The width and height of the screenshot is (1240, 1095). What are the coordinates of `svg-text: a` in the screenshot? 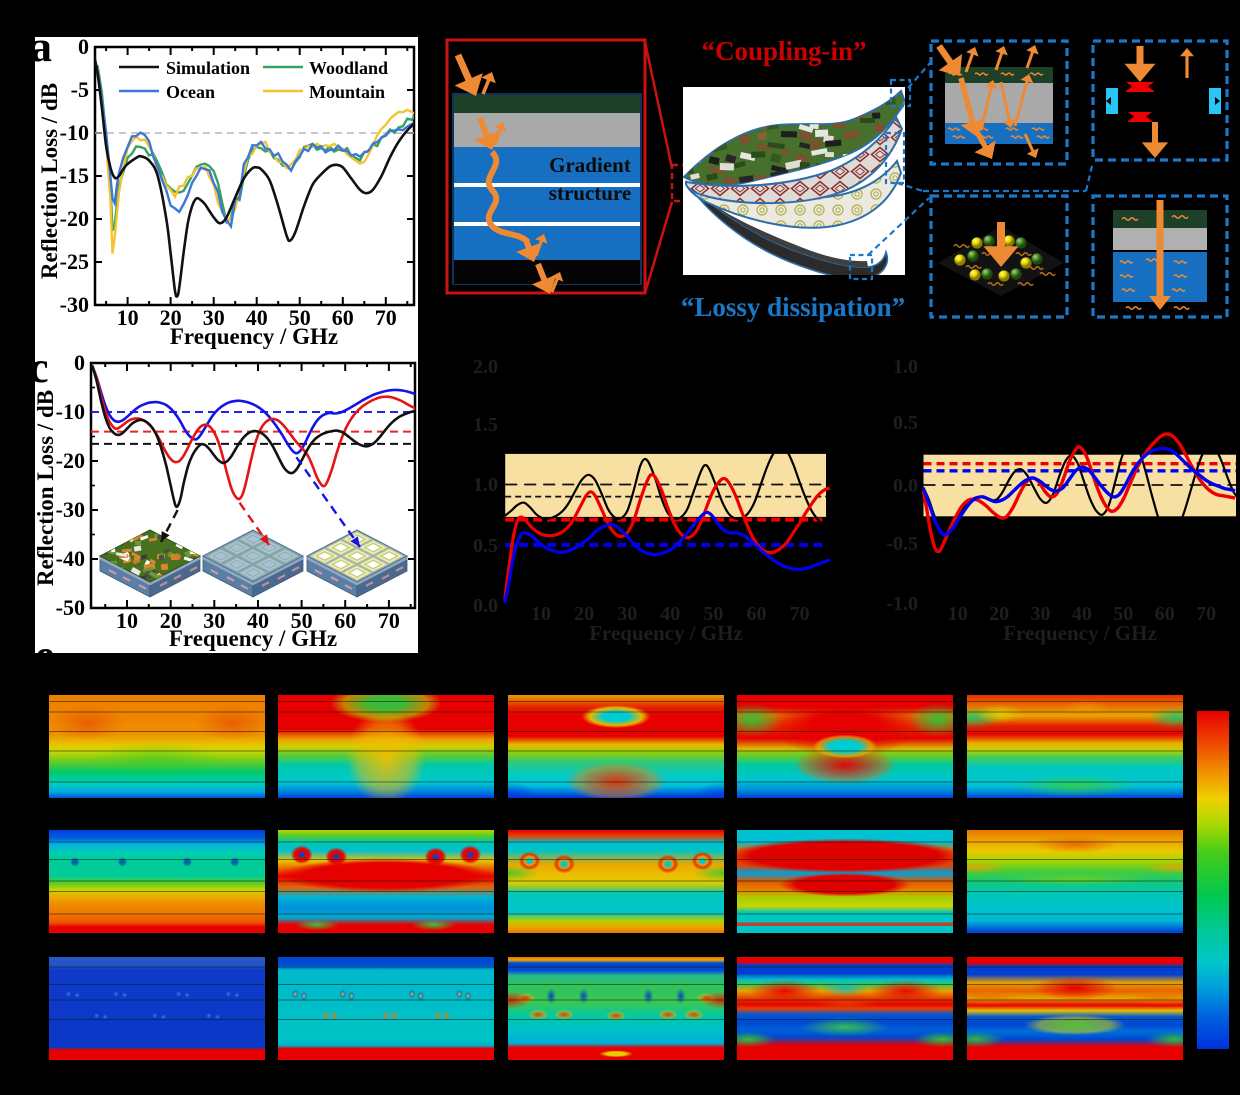 It's located at (43, 54).